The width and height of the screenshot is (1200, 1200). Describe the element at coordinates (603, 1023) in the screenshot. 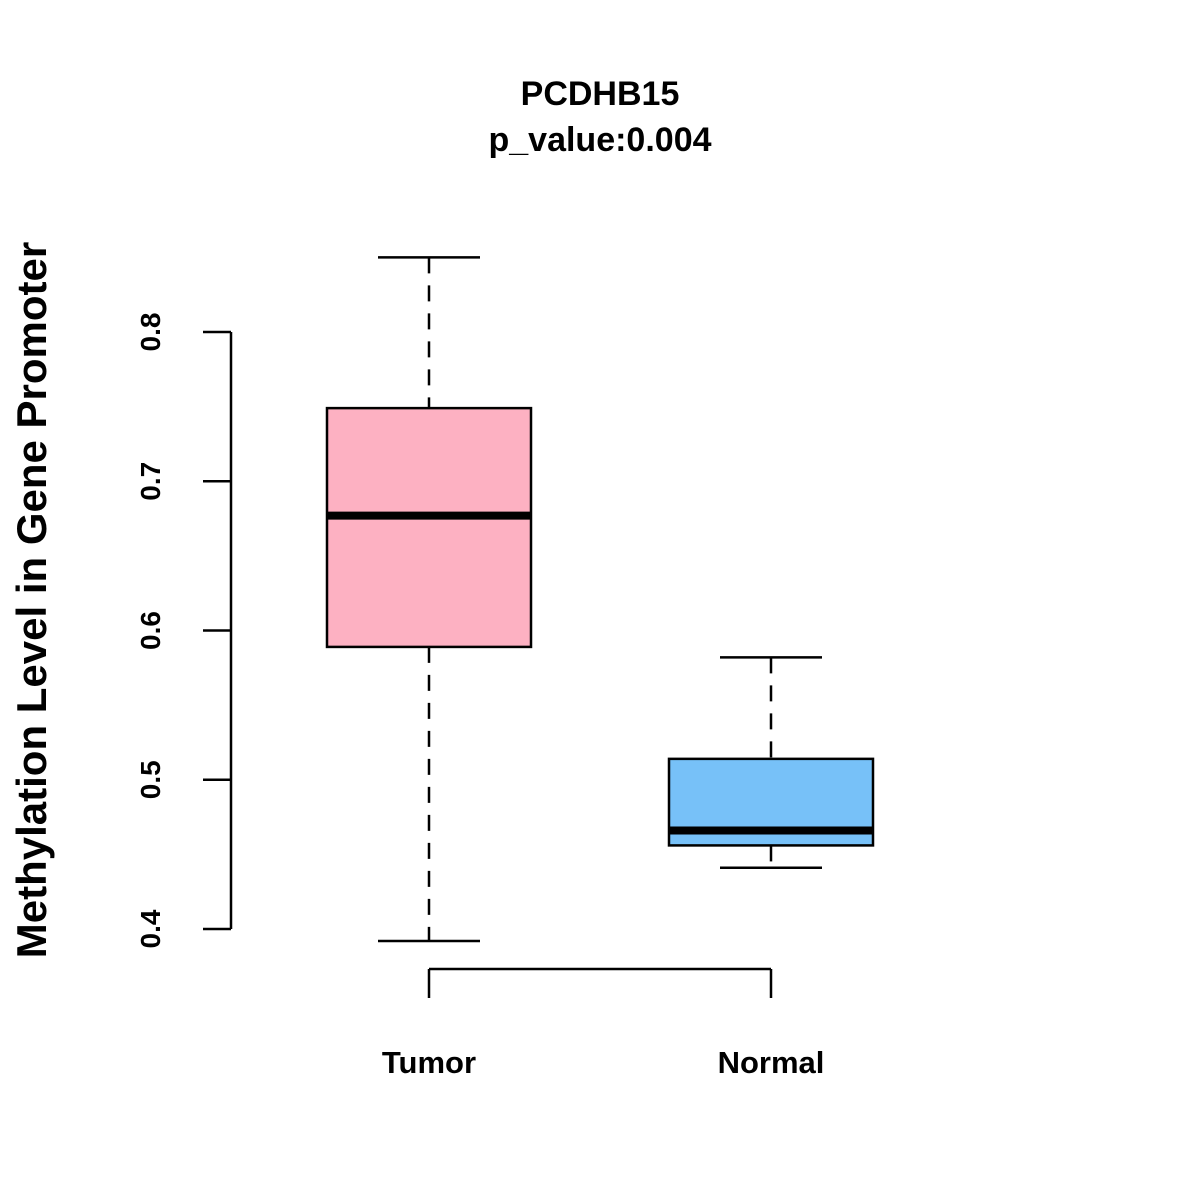

I see `x-axis: Tumor Normal` at that location.